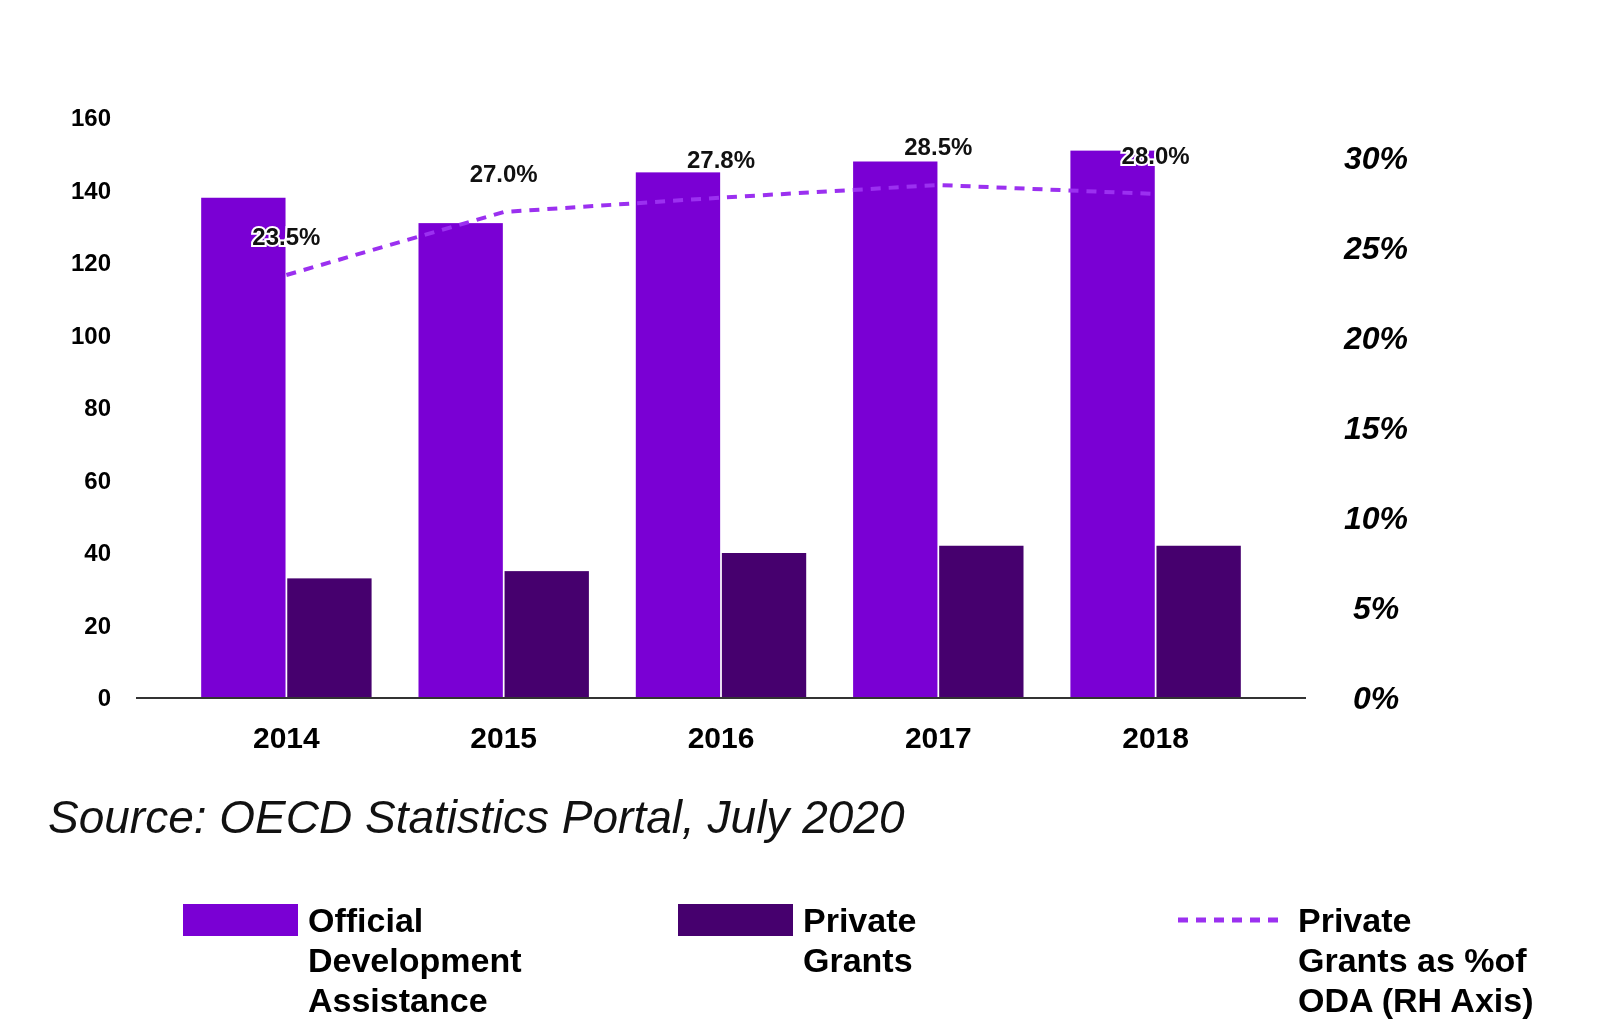  I want to click on y2-tick-label: 5%, so click(1376, 608).